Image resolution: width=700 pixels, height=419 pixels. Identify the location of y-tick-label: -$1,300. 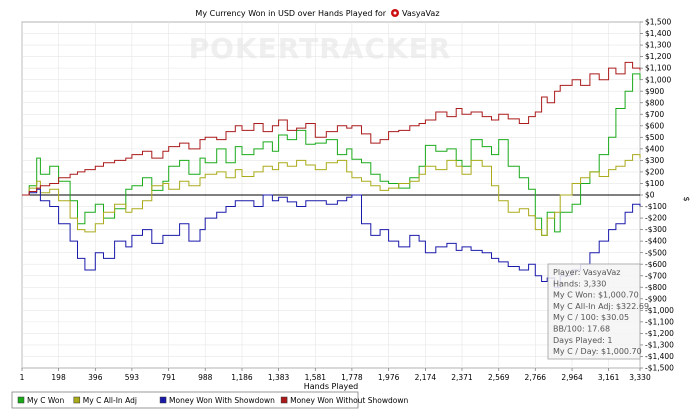
(659, 345).